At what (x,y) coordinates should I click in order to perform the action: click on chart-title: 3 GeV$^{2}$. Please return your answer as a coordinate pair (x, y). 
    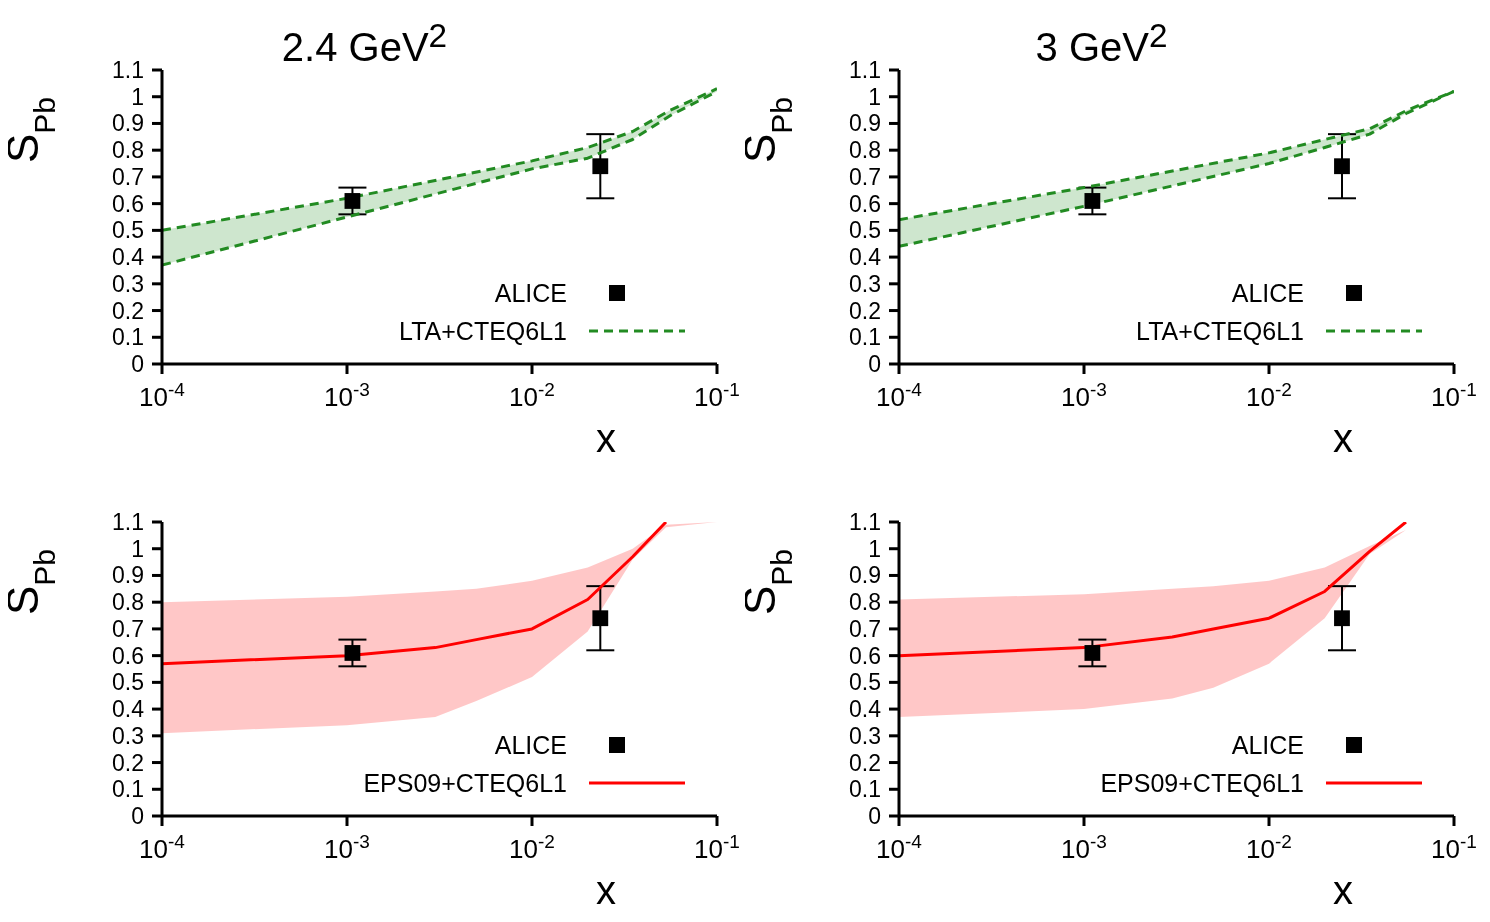
    Looking at the image, I should click on (1101, 43).